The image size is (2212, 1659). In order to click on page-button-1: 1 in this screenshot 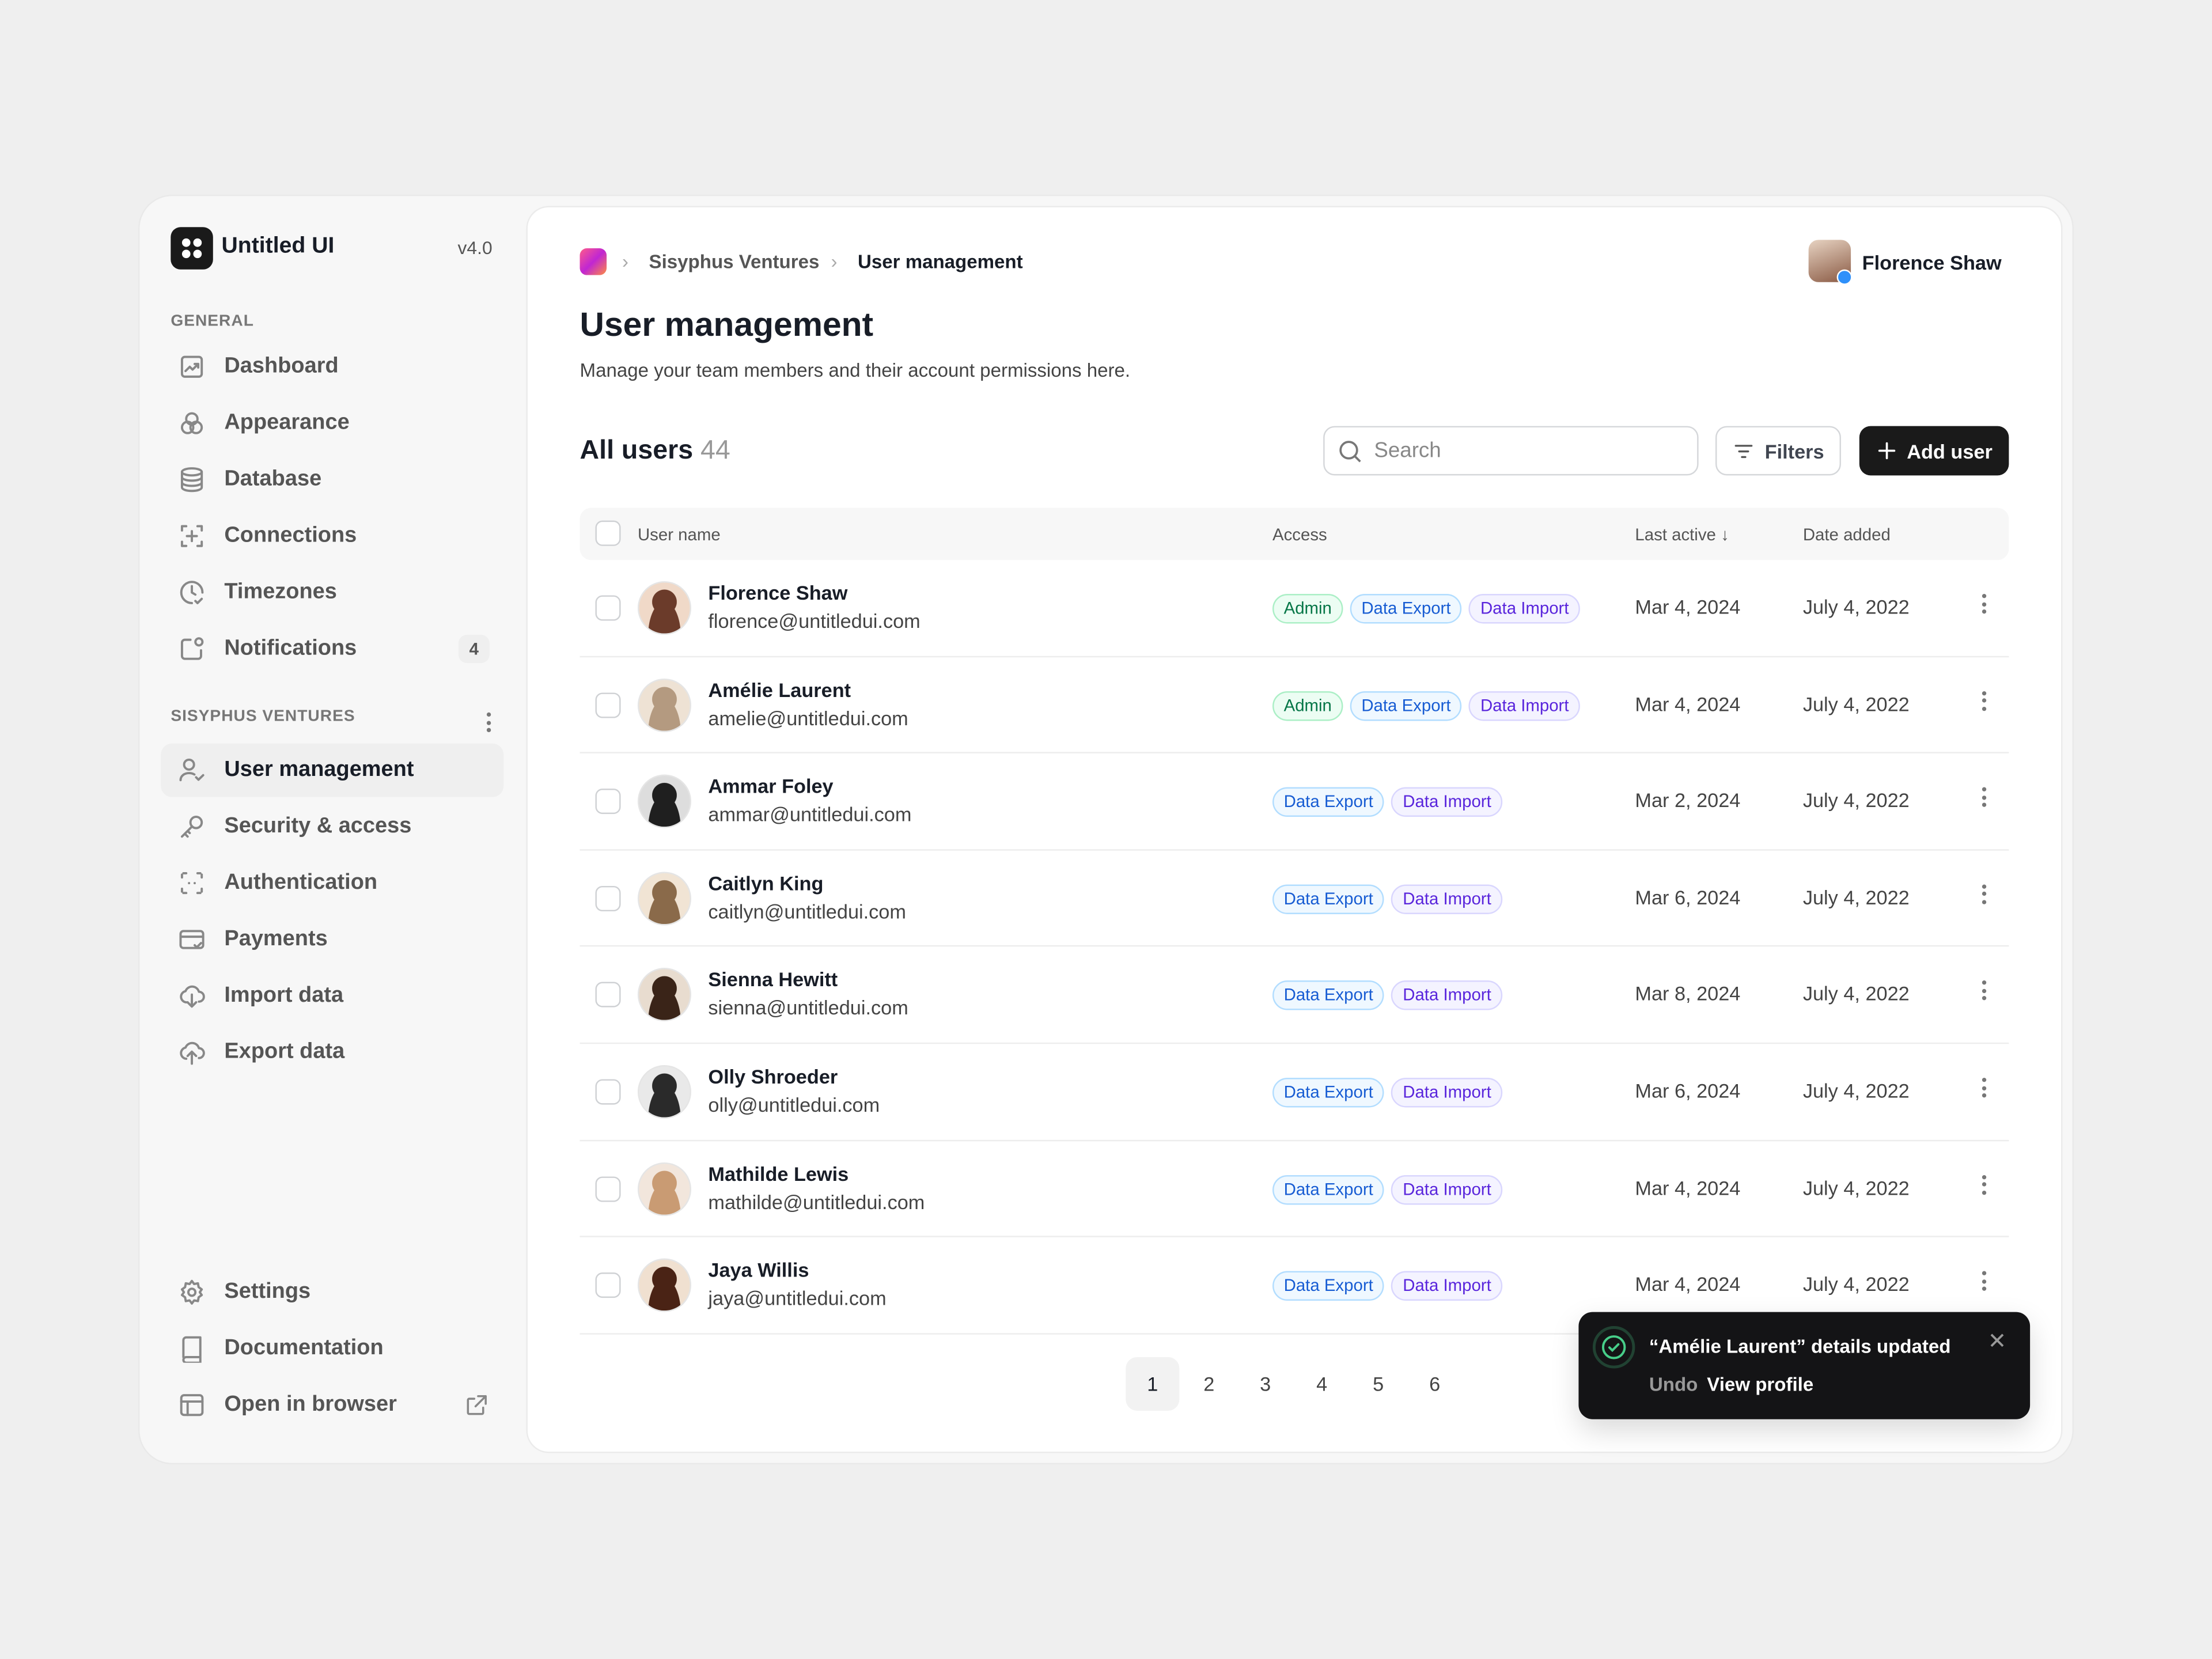, I will do `click(1153, 1384)`.